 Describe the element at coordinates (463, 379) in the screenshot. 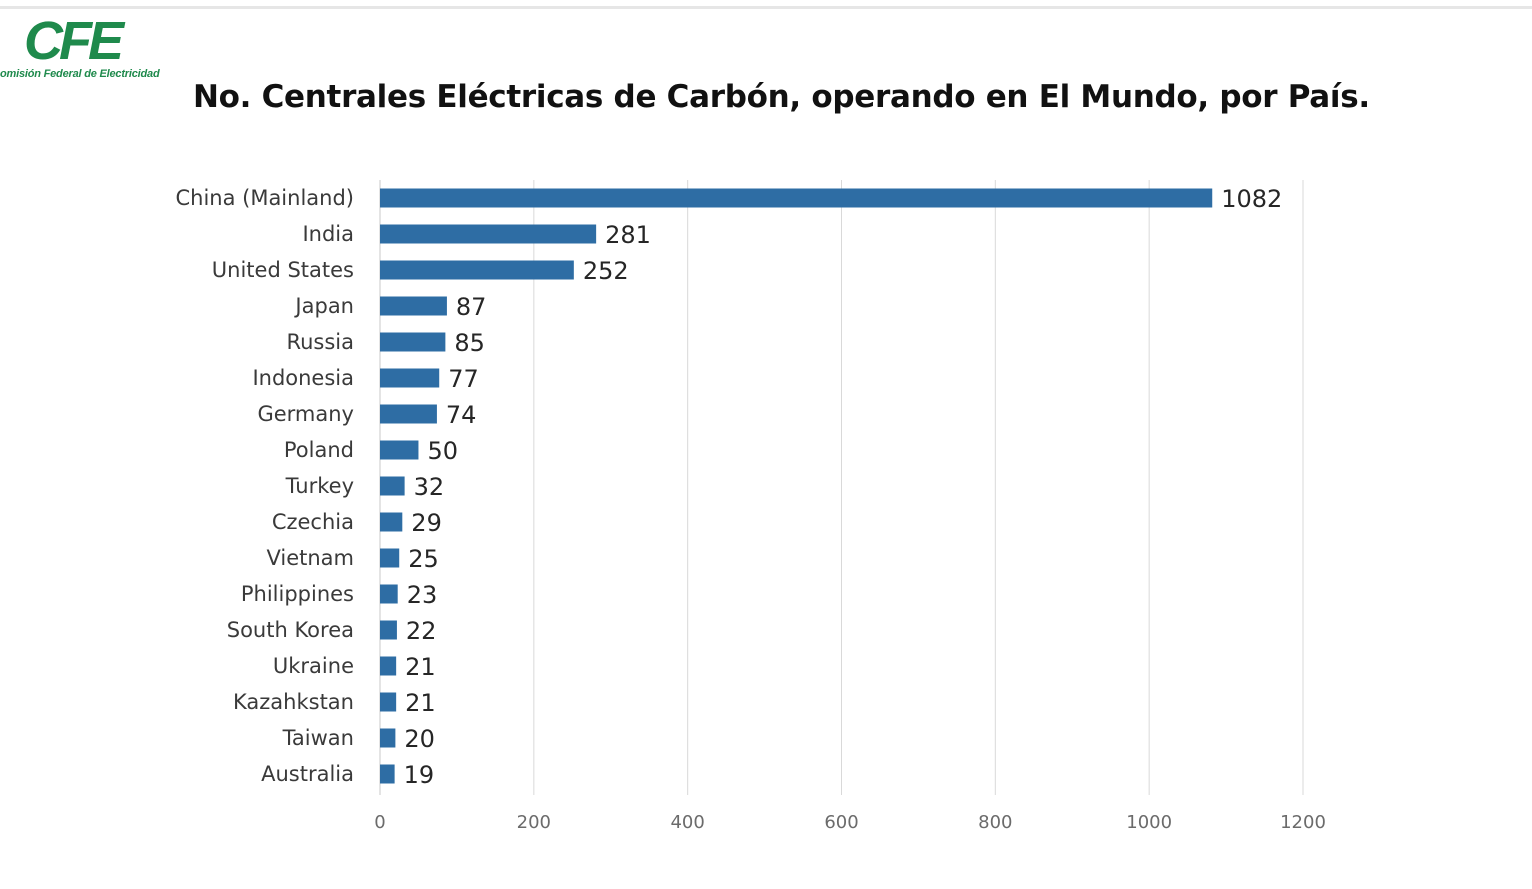

I see `data-label: 77` at that location.